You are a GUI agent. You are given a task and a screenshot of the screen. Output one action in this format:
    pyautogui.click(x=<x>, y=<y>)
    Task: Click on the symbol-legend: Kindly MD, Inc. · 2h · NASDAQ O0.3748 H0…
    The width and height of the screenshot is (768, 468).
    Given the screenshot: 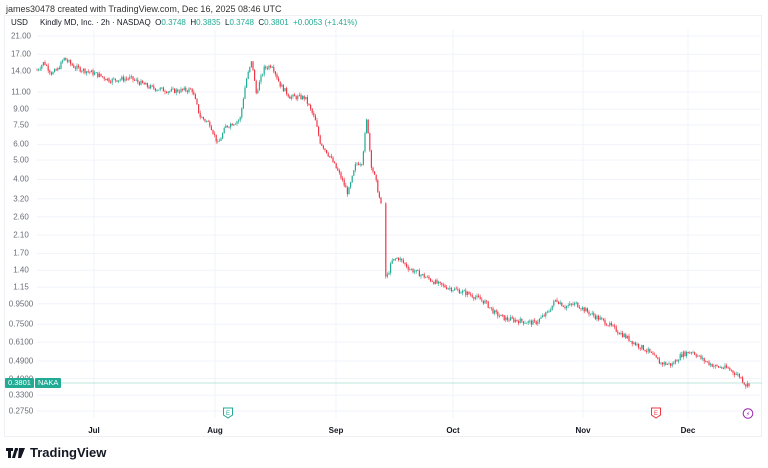 What is the action you would take?
    pyautogui.click(x=199, y=22)
    